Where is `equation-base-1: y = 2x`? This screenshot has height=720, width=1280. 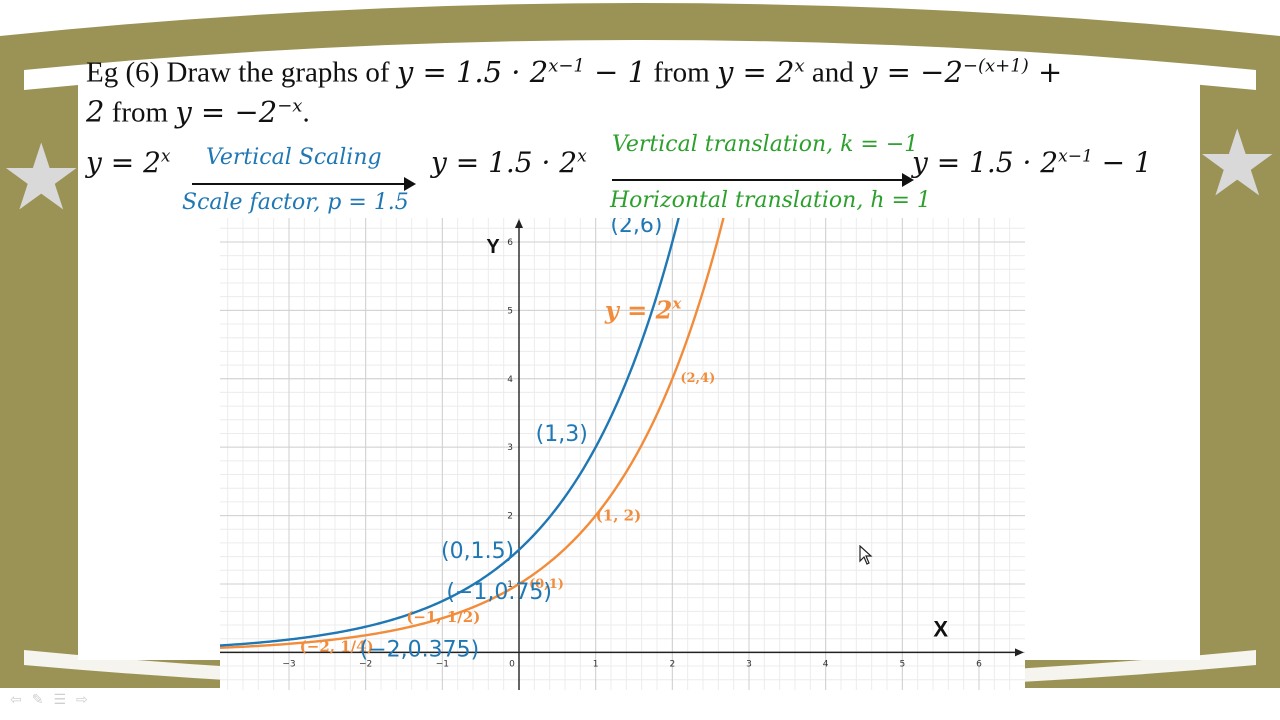 equation-base-1: y = 2x is located at coordinates (760, 71).